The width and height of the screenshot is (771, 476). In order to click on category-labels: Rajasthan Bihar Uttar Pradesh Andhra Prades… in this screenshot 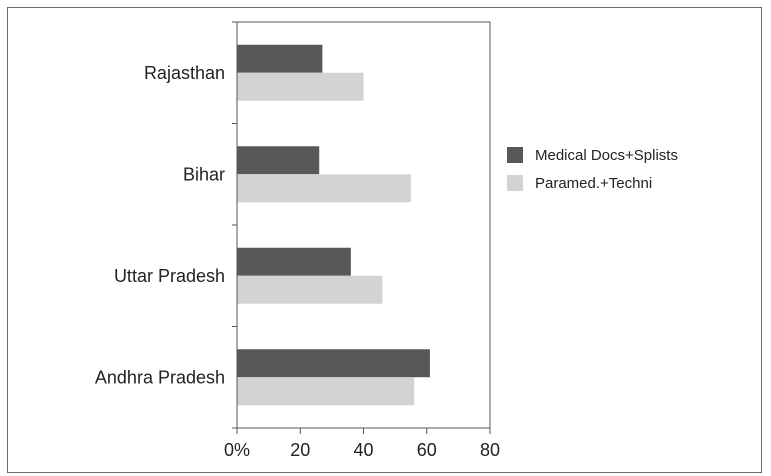, I will do `click(160, 225)`.